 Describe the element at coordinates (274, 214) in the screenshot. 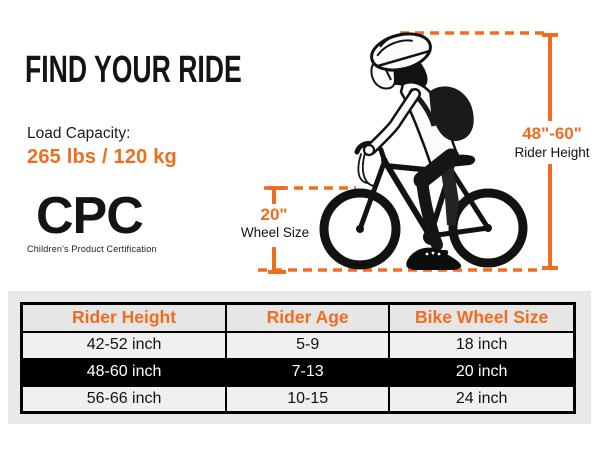

I see `wheel-size-value: 20"` at that location.